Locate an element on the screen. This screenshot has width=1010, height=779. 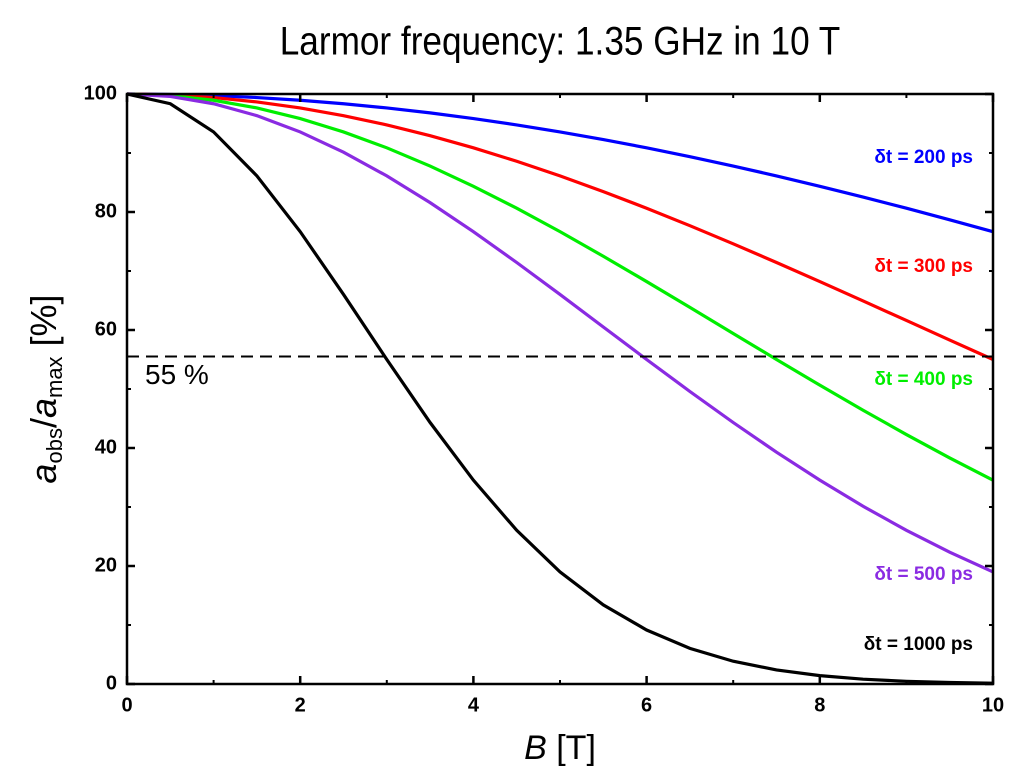
x-tick-label: 0 is located at coordinates (126, 705).